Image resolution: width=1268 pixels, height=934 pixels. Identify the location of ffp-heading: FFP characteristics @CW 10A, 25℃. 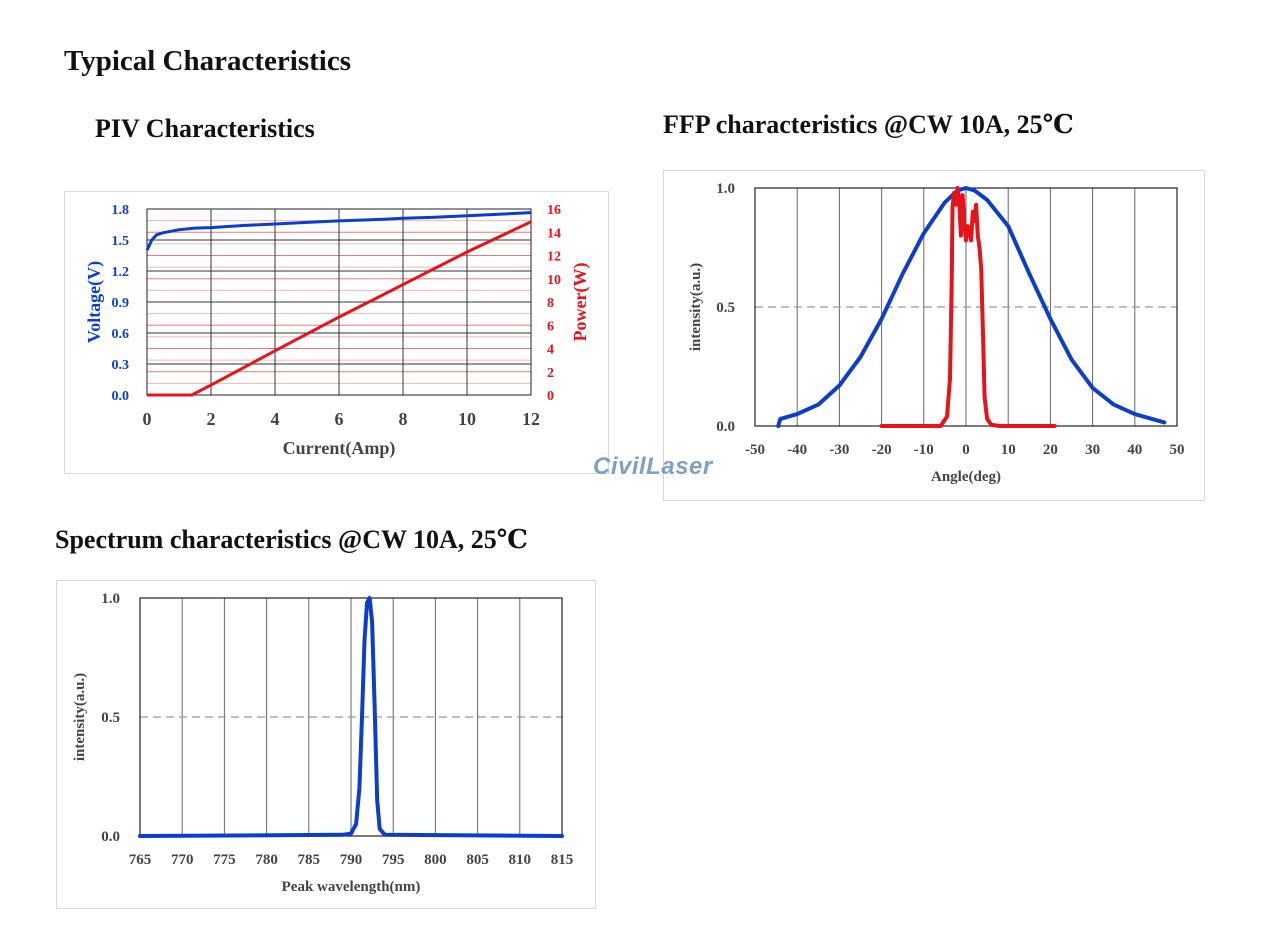
(868, 124).